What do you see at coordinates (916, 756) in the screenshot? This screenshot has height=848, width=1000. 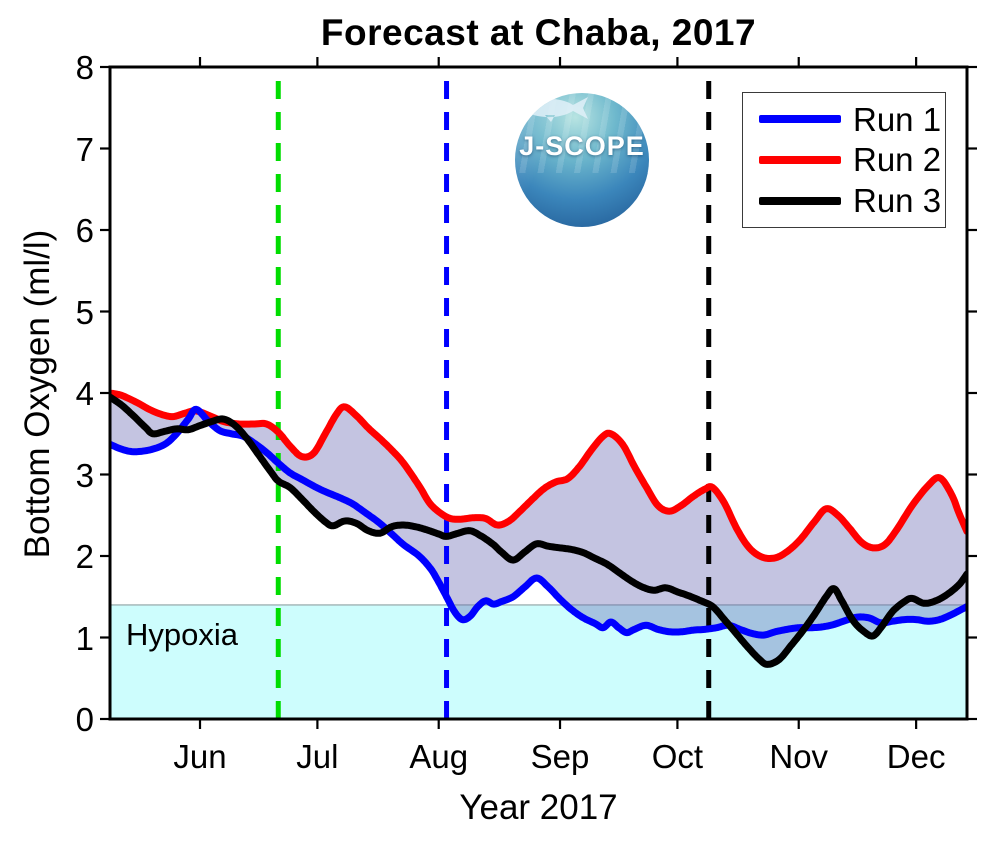 I see `x-tick-label-dec: Dec` at bounding box center [916, 756].